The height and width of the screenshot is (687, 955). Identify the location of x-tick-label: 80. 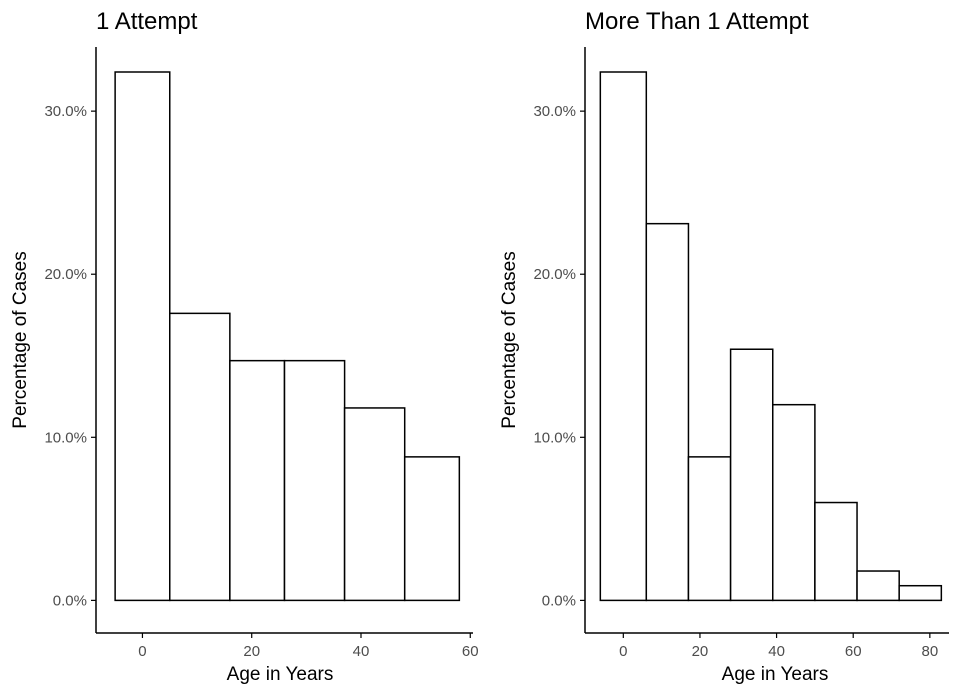
(929, 651).